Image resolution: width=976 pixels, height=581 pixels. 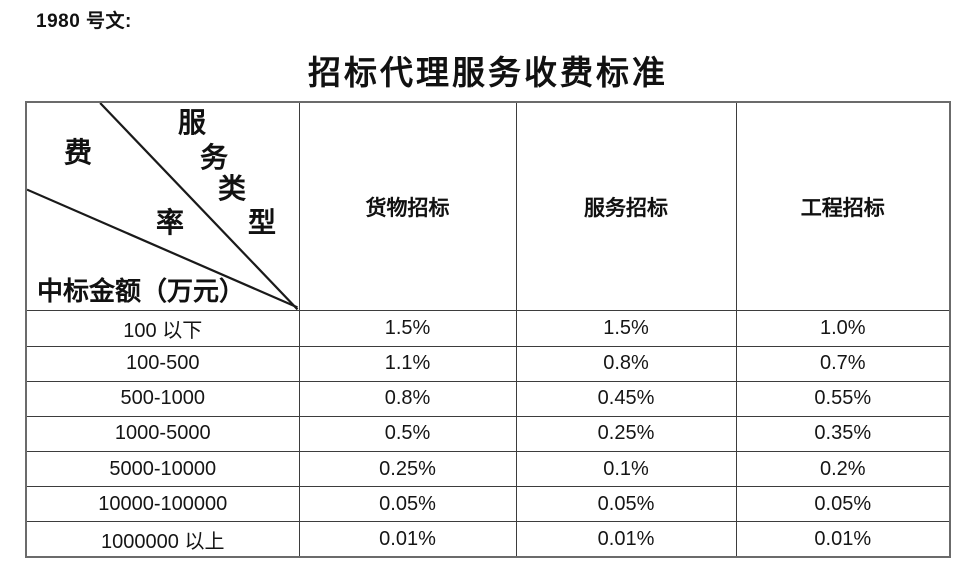 I want to click on diagonal-lines, so click(x=162, y=206).